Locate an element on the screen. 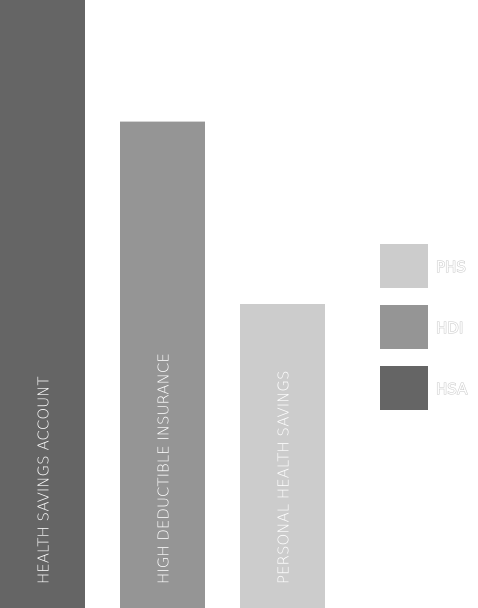 Image resolution: width=478 pixels, height=608 pixels. bar-label-2: HIGH DEDUCTIBLE INSURANCE is located at coordinates (164, 468).